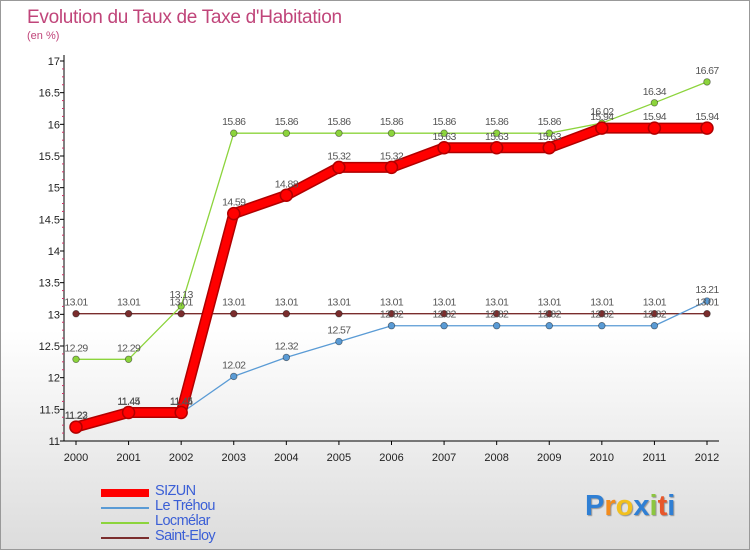 The height and width of the screenshot is (550, 750). Describe the element at coordinates (595, 506) in the screenshot. I see `logo-letter: P` at that location.